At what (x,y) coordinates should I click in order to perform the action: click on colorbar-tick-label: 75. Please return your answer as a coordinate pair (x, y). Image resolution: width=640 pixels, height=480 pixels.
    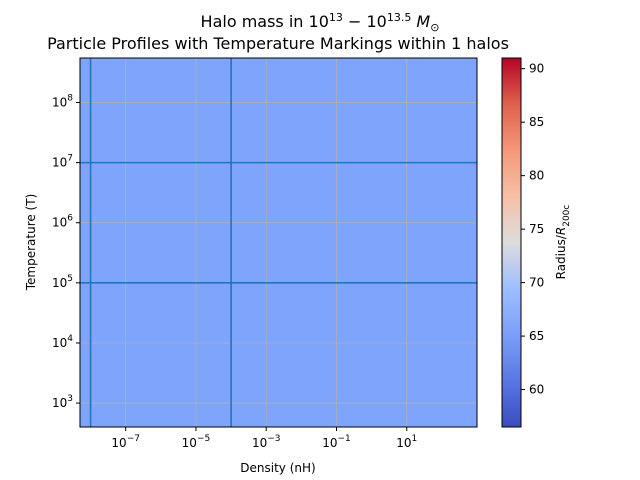
    Looking at the image, I should click on (536, 229).